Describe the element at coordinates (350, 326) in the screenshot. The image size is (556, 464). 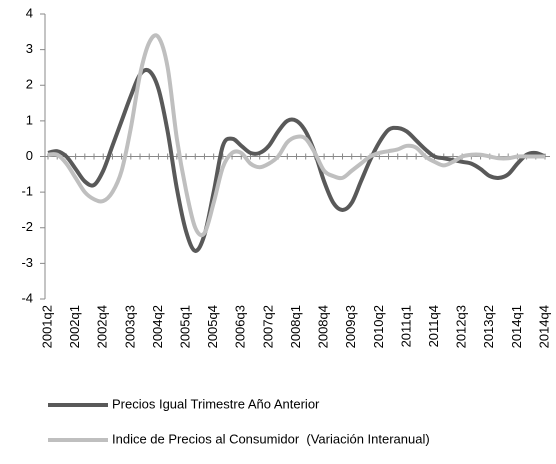
I see `x-tick-label: 2009q3` at that location.